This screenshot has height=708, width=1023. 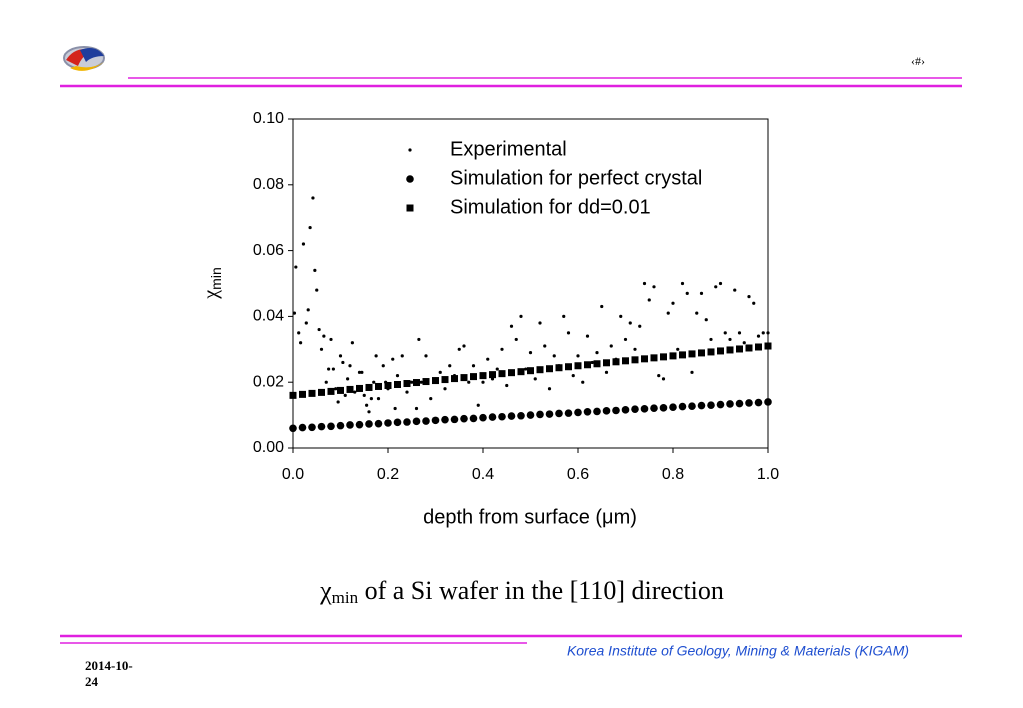 I want to click on x-tick-label: 1.0, so click(x=768, y=474).